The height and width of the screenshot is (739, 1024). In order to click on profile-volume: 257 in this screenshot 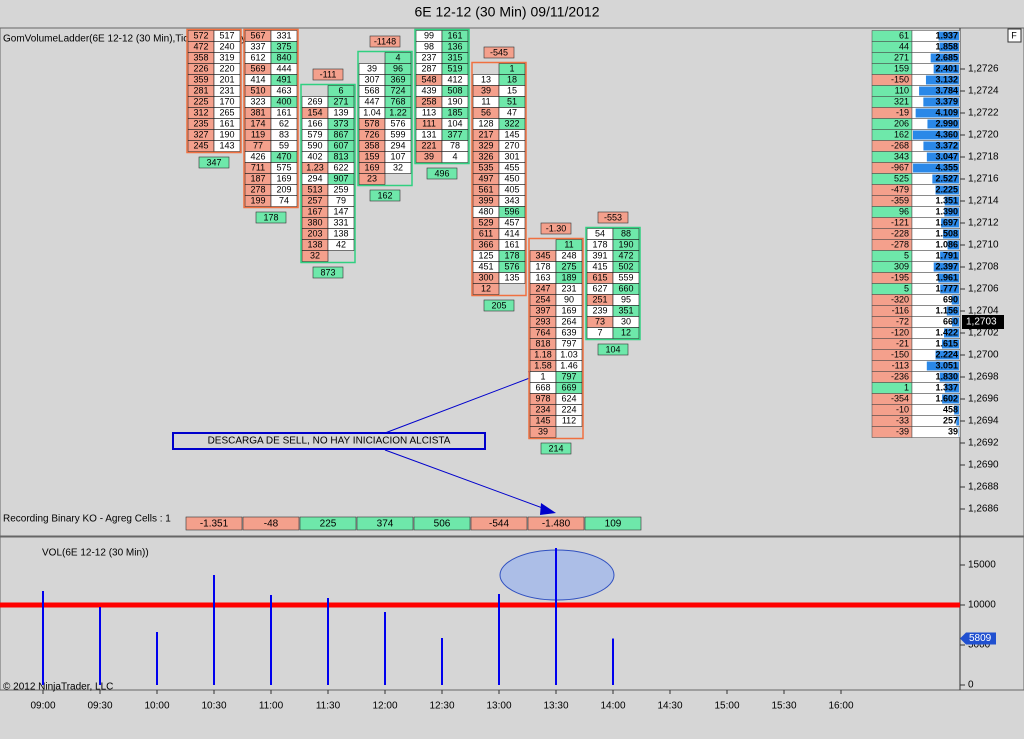, I will do `click(950, 420)`.